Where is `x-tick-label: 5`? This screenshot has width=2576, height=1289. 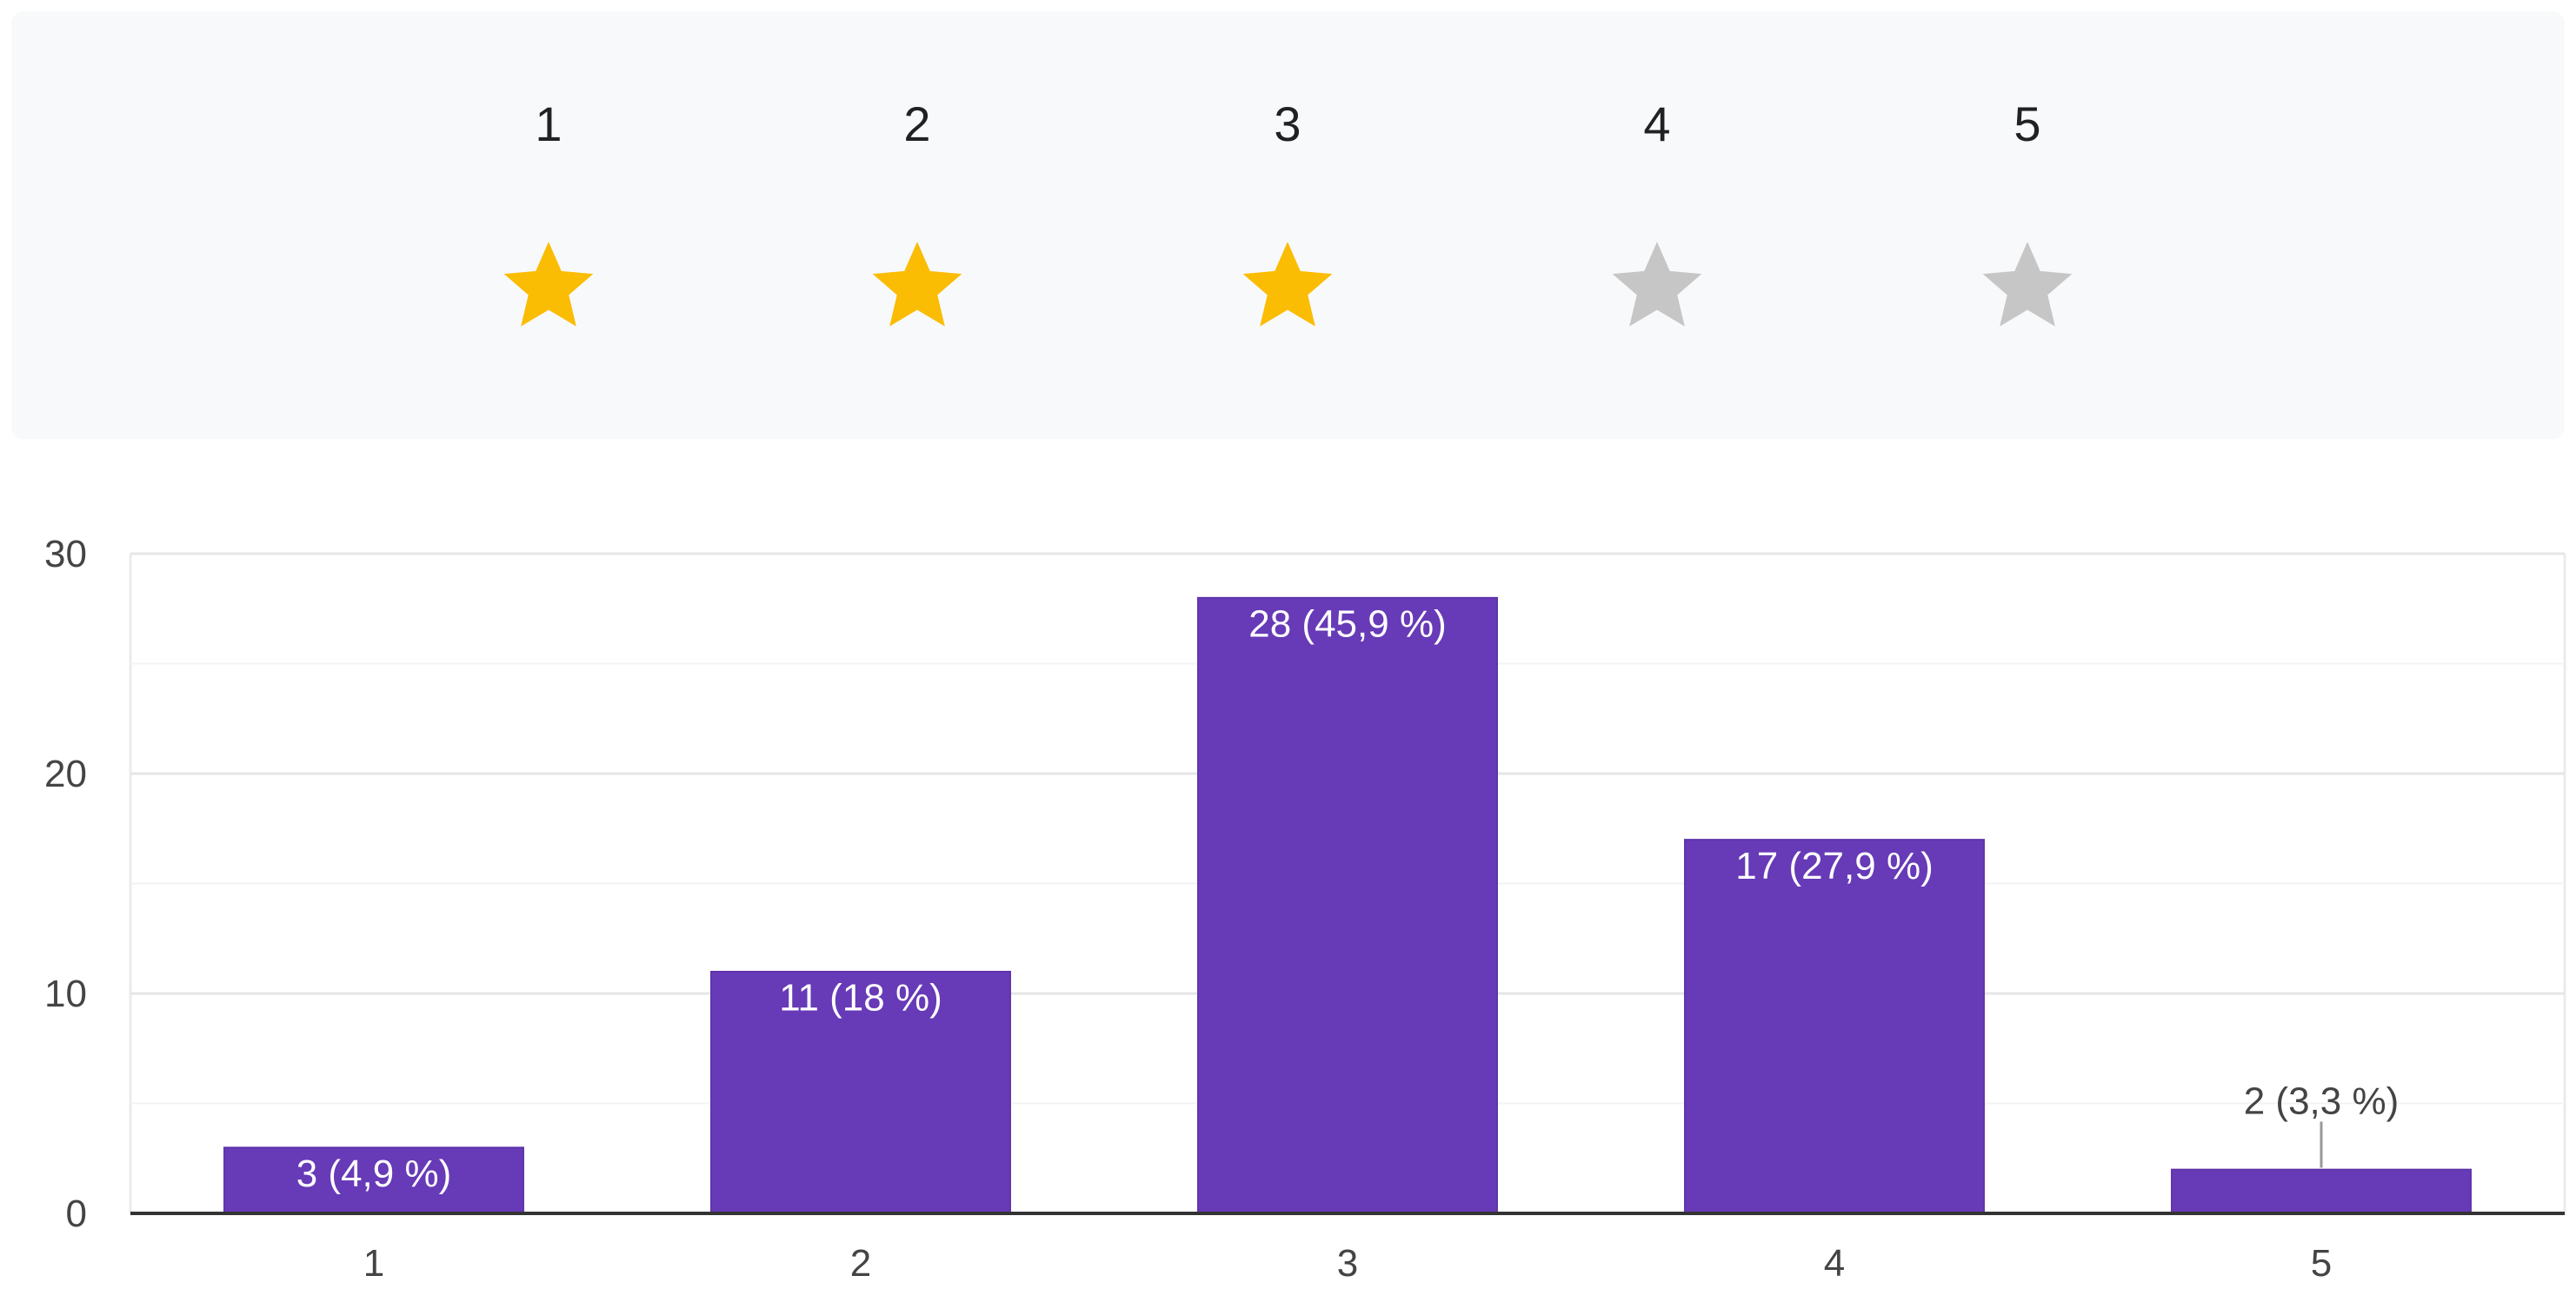
x-tick-label: 5 is located at coordinates (2321, 1263).